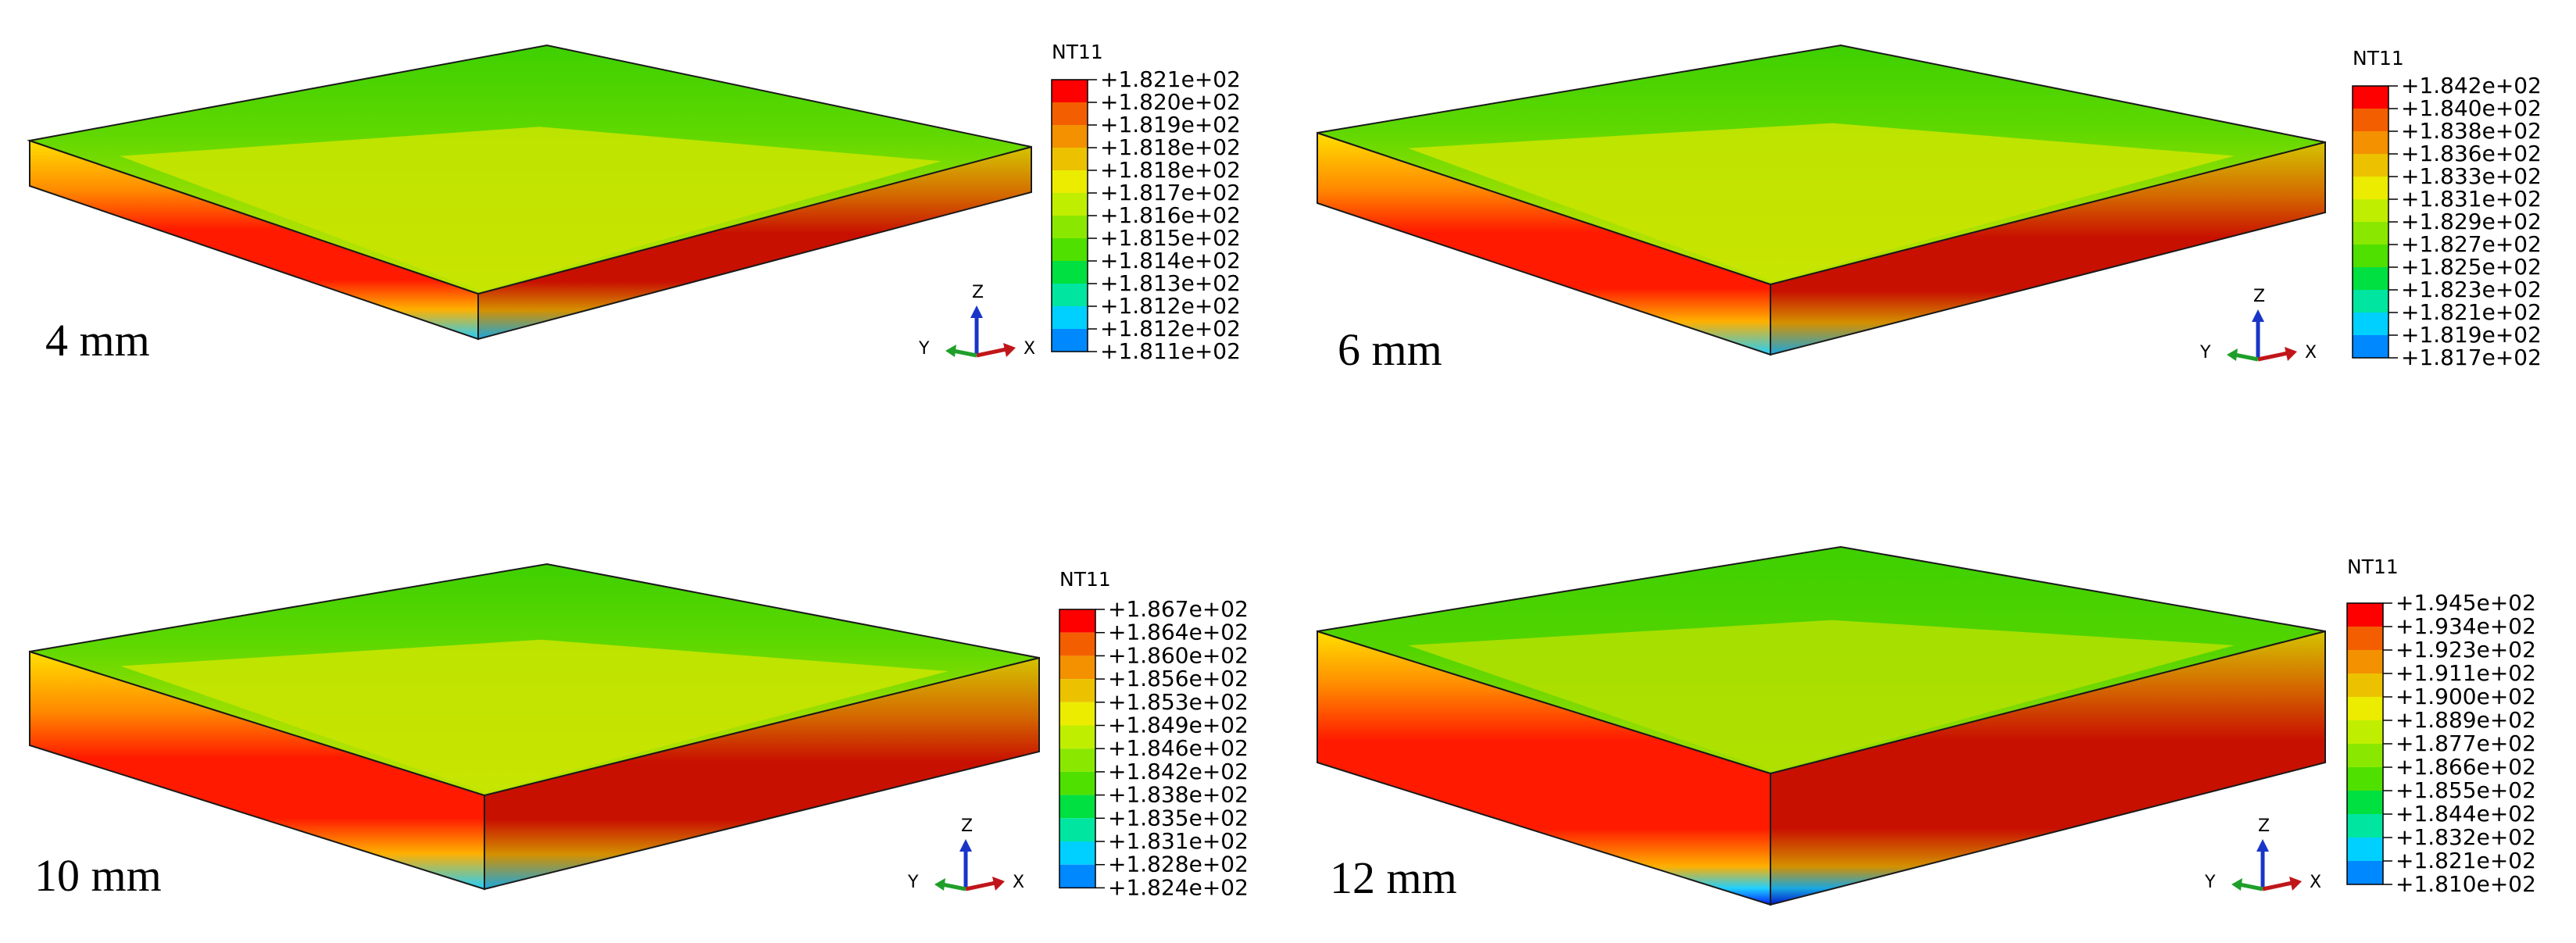  Describe the element at coordinates (2466, 790) in the screenshot. I see `legend-value: +1.855e+02` at that location.